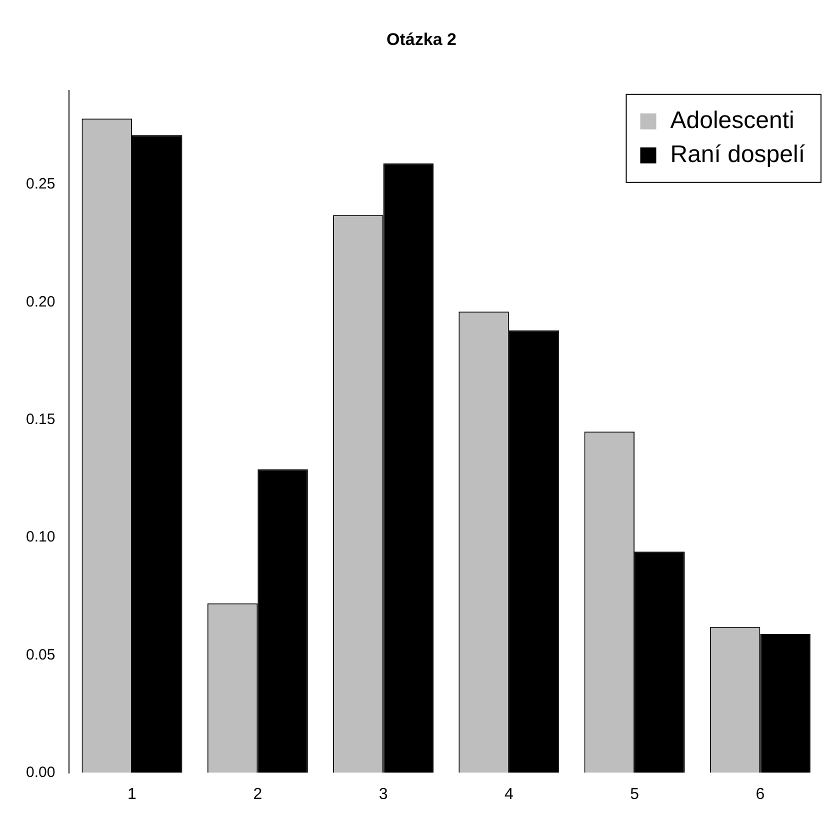  Describe the element at coordinates (635, 794) in the screenshot. I see `x-tick-label: 5` at that location.